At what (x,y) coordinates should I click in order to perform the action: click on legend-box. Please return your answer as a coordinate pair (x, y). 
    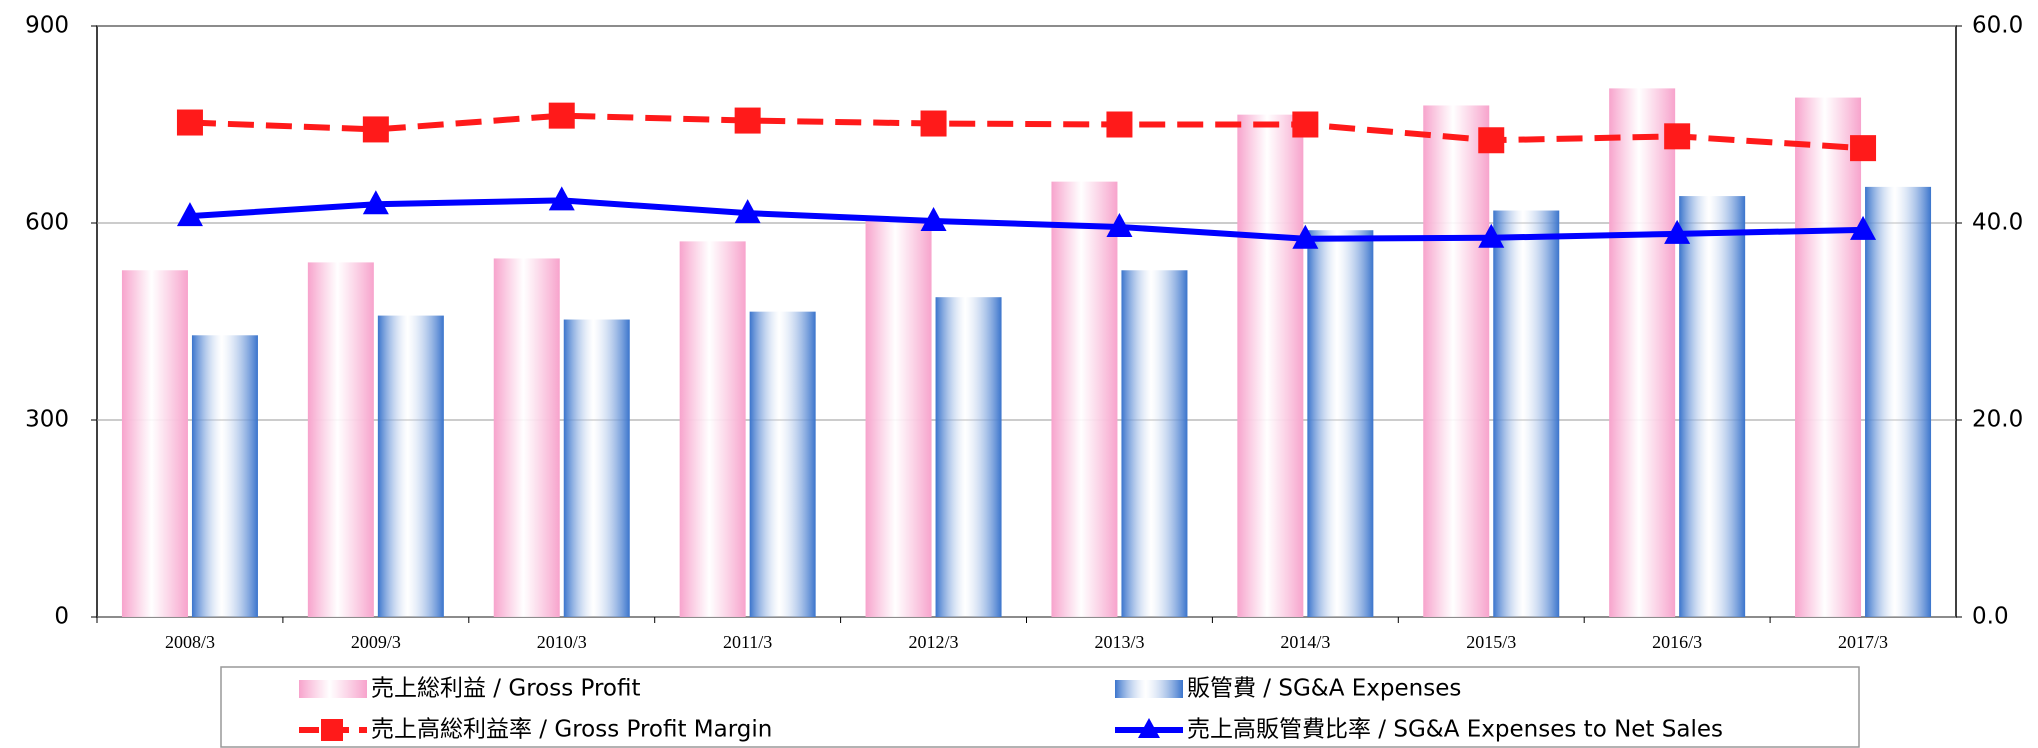
    Looking at the image, I should click on (1040, 707).